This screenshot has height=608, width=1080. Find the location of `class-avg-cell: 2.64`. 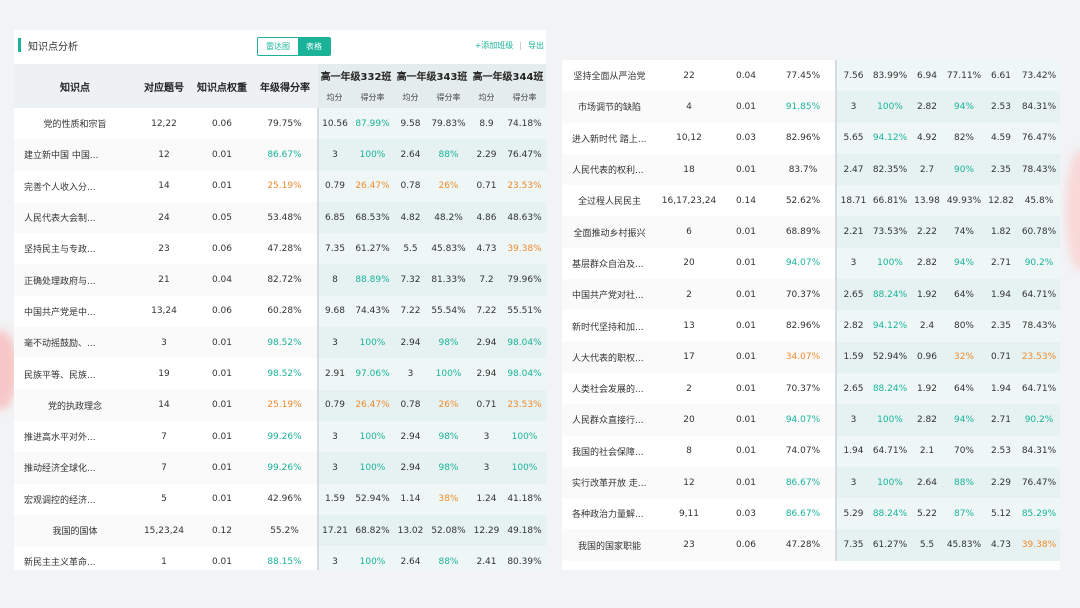

class-avg-cell: 2.64 is located at coordinates (410, 155).